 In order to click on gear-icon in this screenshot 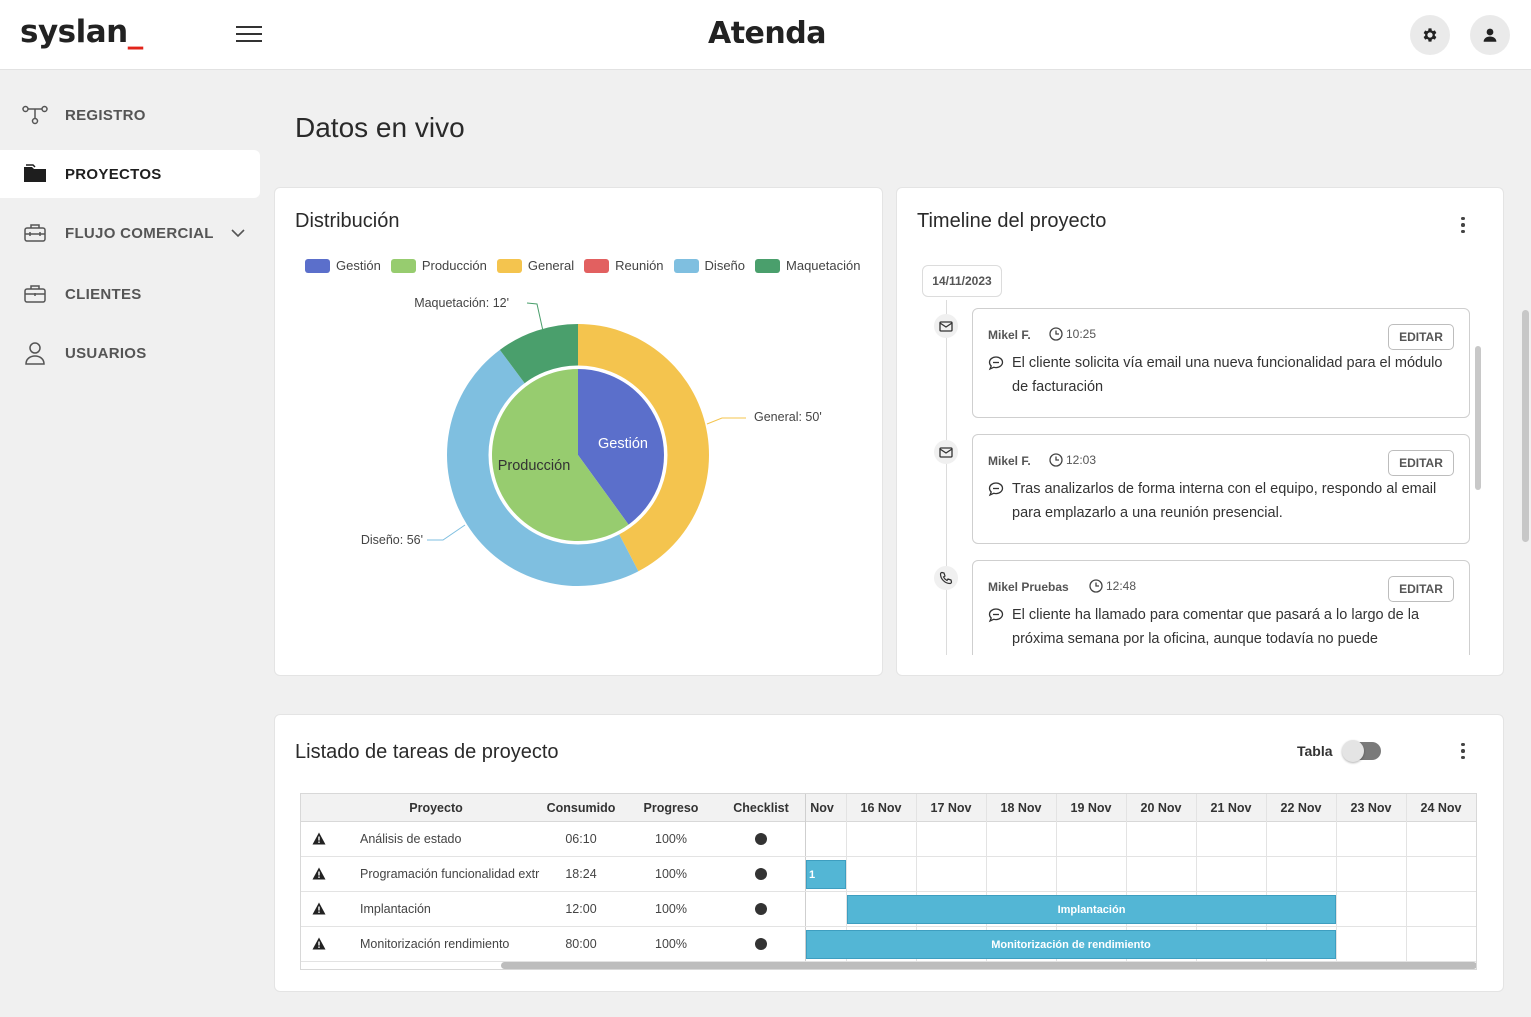, I will do `click(1430, 35)`.